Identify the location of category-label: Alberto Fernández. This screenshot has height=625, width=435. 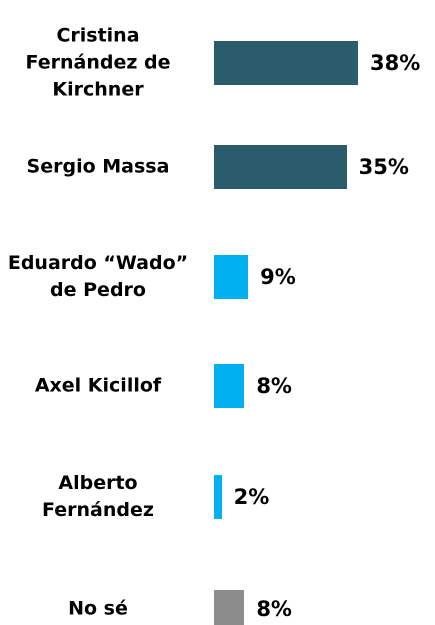
(98, 496).